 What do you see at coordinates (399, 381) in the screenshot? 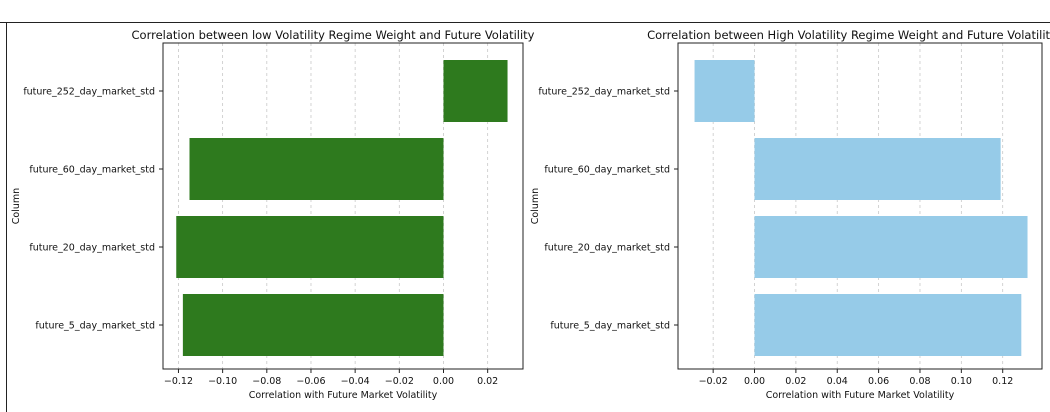
I see `left-xtick-label: −0.02` at bounding box center [399, 381].